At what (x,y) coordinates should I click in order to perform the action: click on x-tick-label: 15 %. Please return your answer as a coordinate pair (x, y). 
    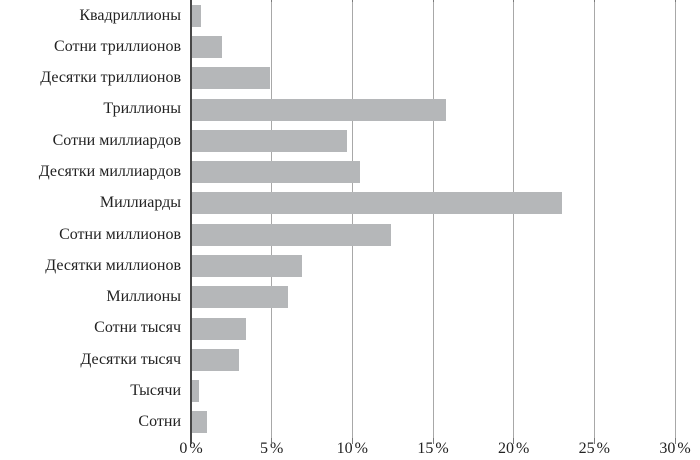
    Looking at the image, I should click on (433, 448).